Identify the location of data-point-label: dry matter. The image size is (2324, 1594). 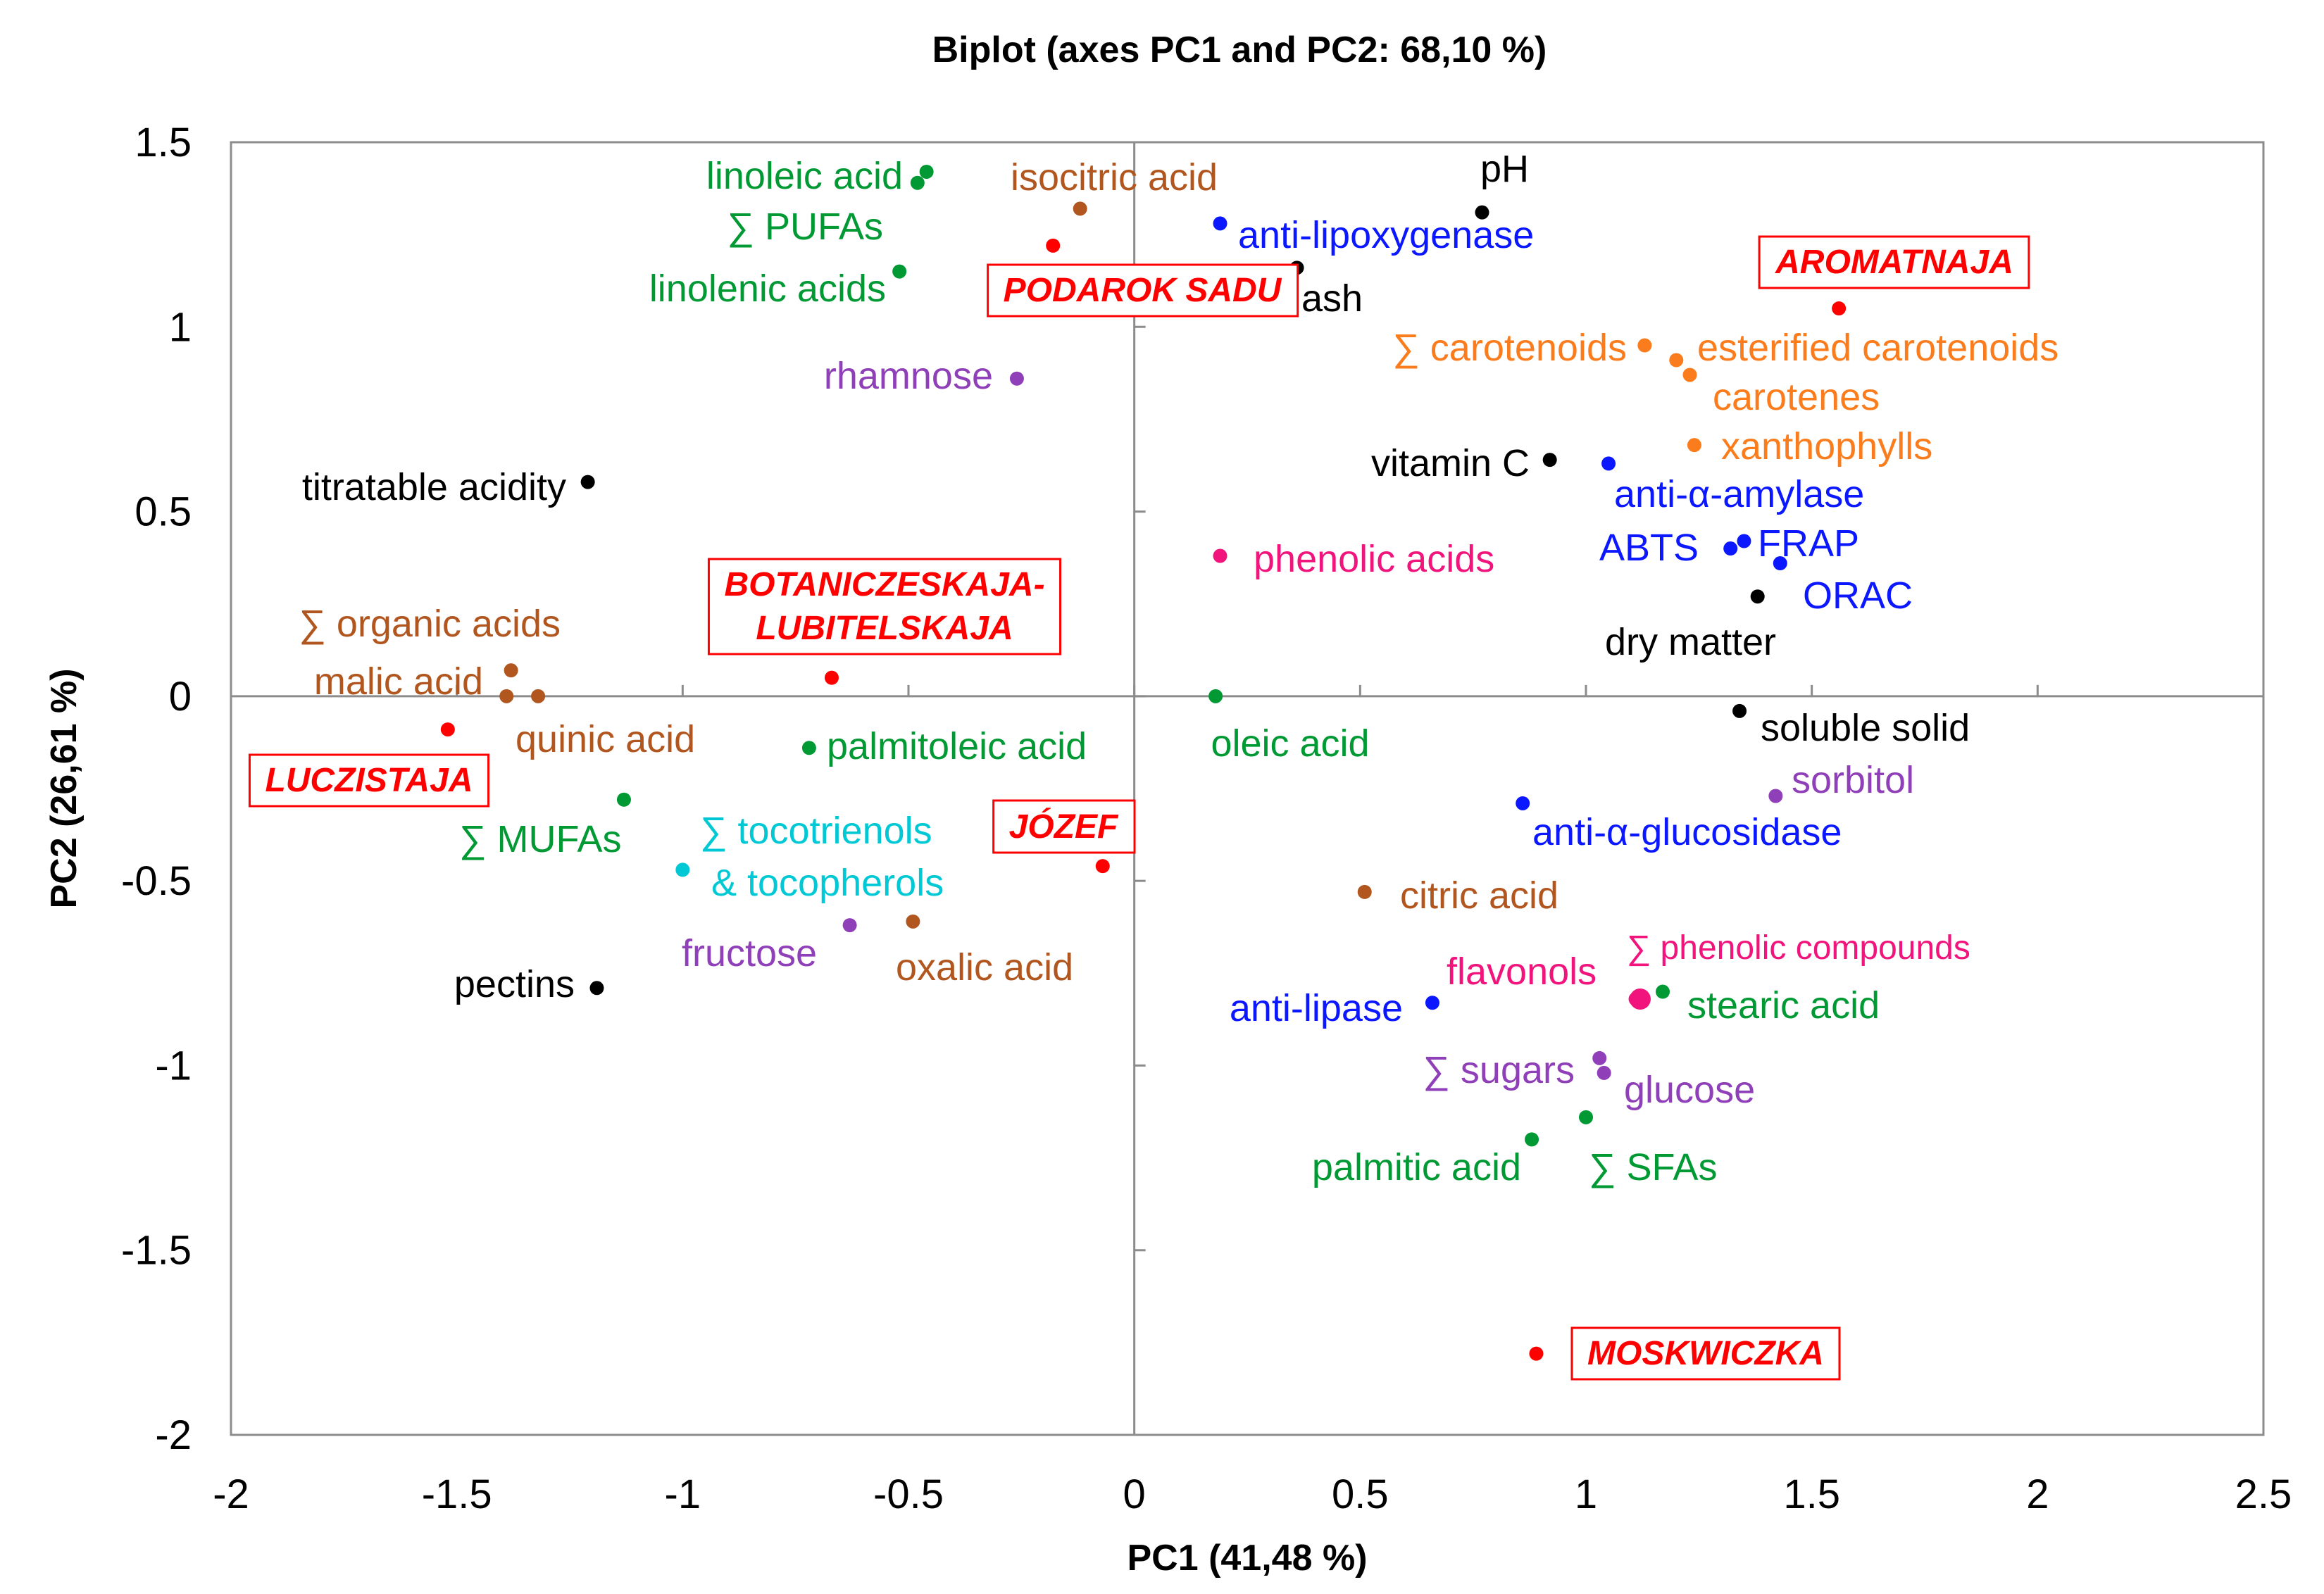
(1690, 642).